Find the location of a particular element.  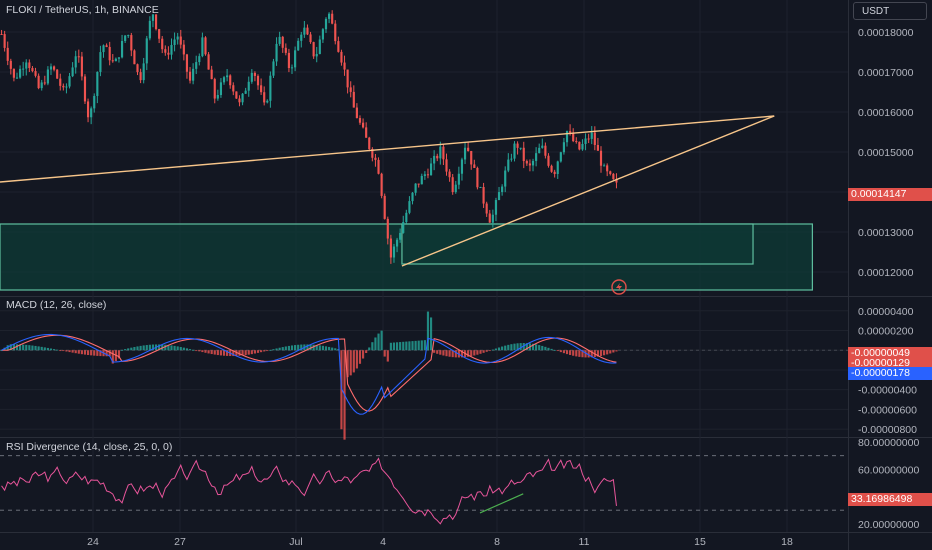

macd-title: MACD (12, 26, close) is located at coordinates (56, 305).